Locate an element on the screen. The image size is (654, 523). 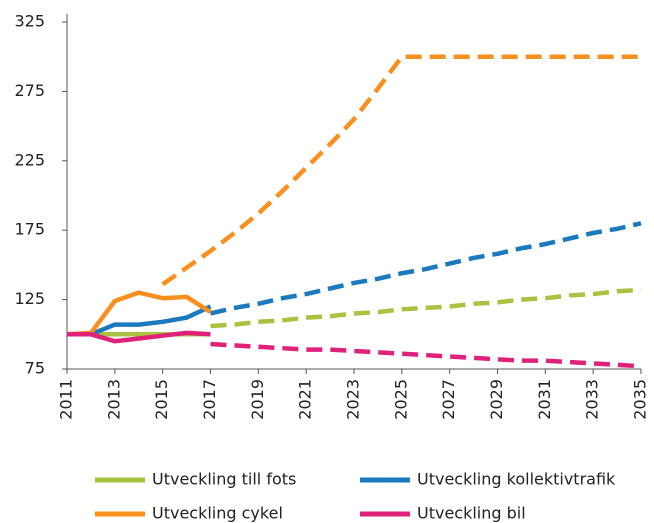
x-tick-label: 2019 is located at coordinates (257, 399).